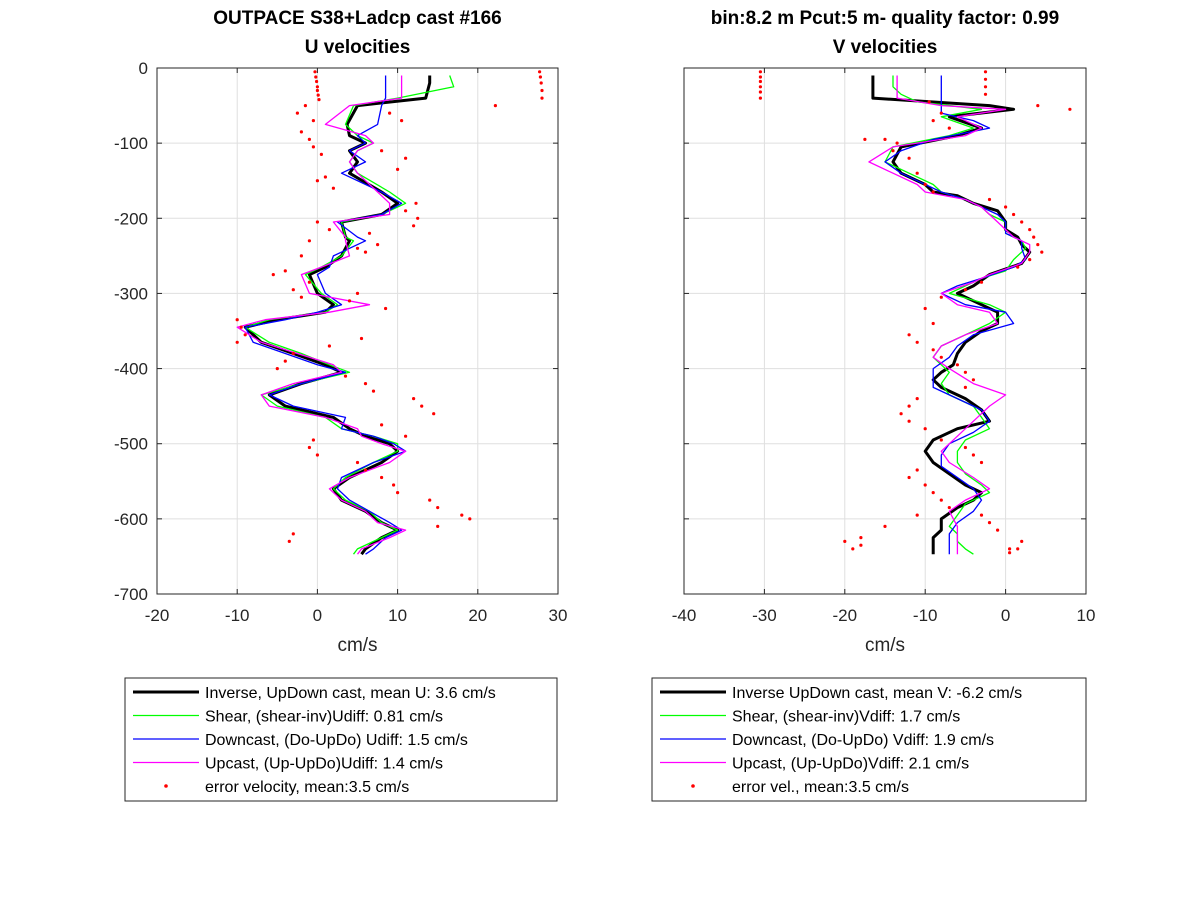  What do you see at coordinates (350, 693) in the screenshot?
I see `legend-label: Inverse, UpDown cast, mean U: 3.6 cm/s` at bounding box center [350, 693].